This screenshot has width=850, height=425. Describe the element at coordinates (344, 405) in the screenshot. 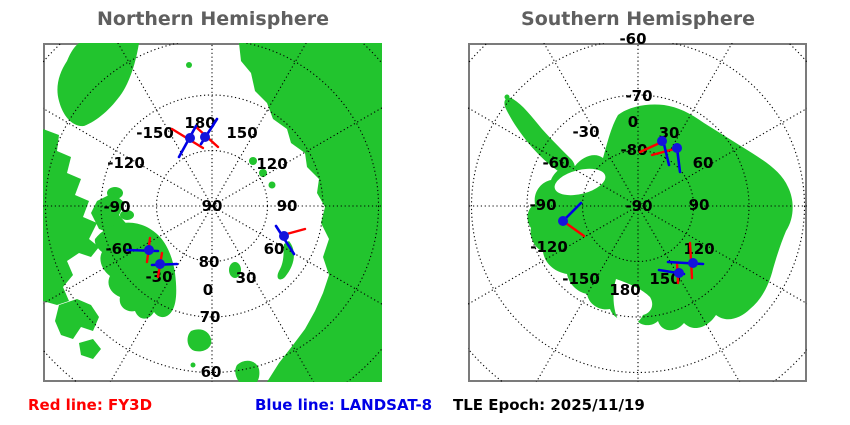

I see `legend-landsat8: Blue line: LANDSAT-8` at that location.